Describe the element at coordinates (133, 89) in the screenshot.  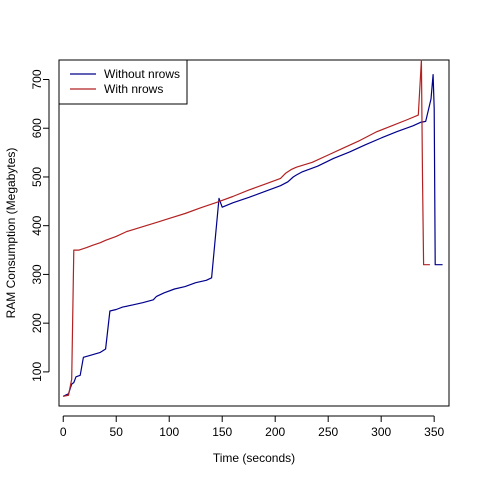
I see `legend-label: With nrows` at that location.